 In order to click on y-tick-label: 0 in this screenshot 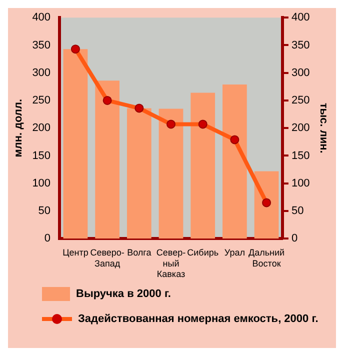, I will do `click(47, 238)`.